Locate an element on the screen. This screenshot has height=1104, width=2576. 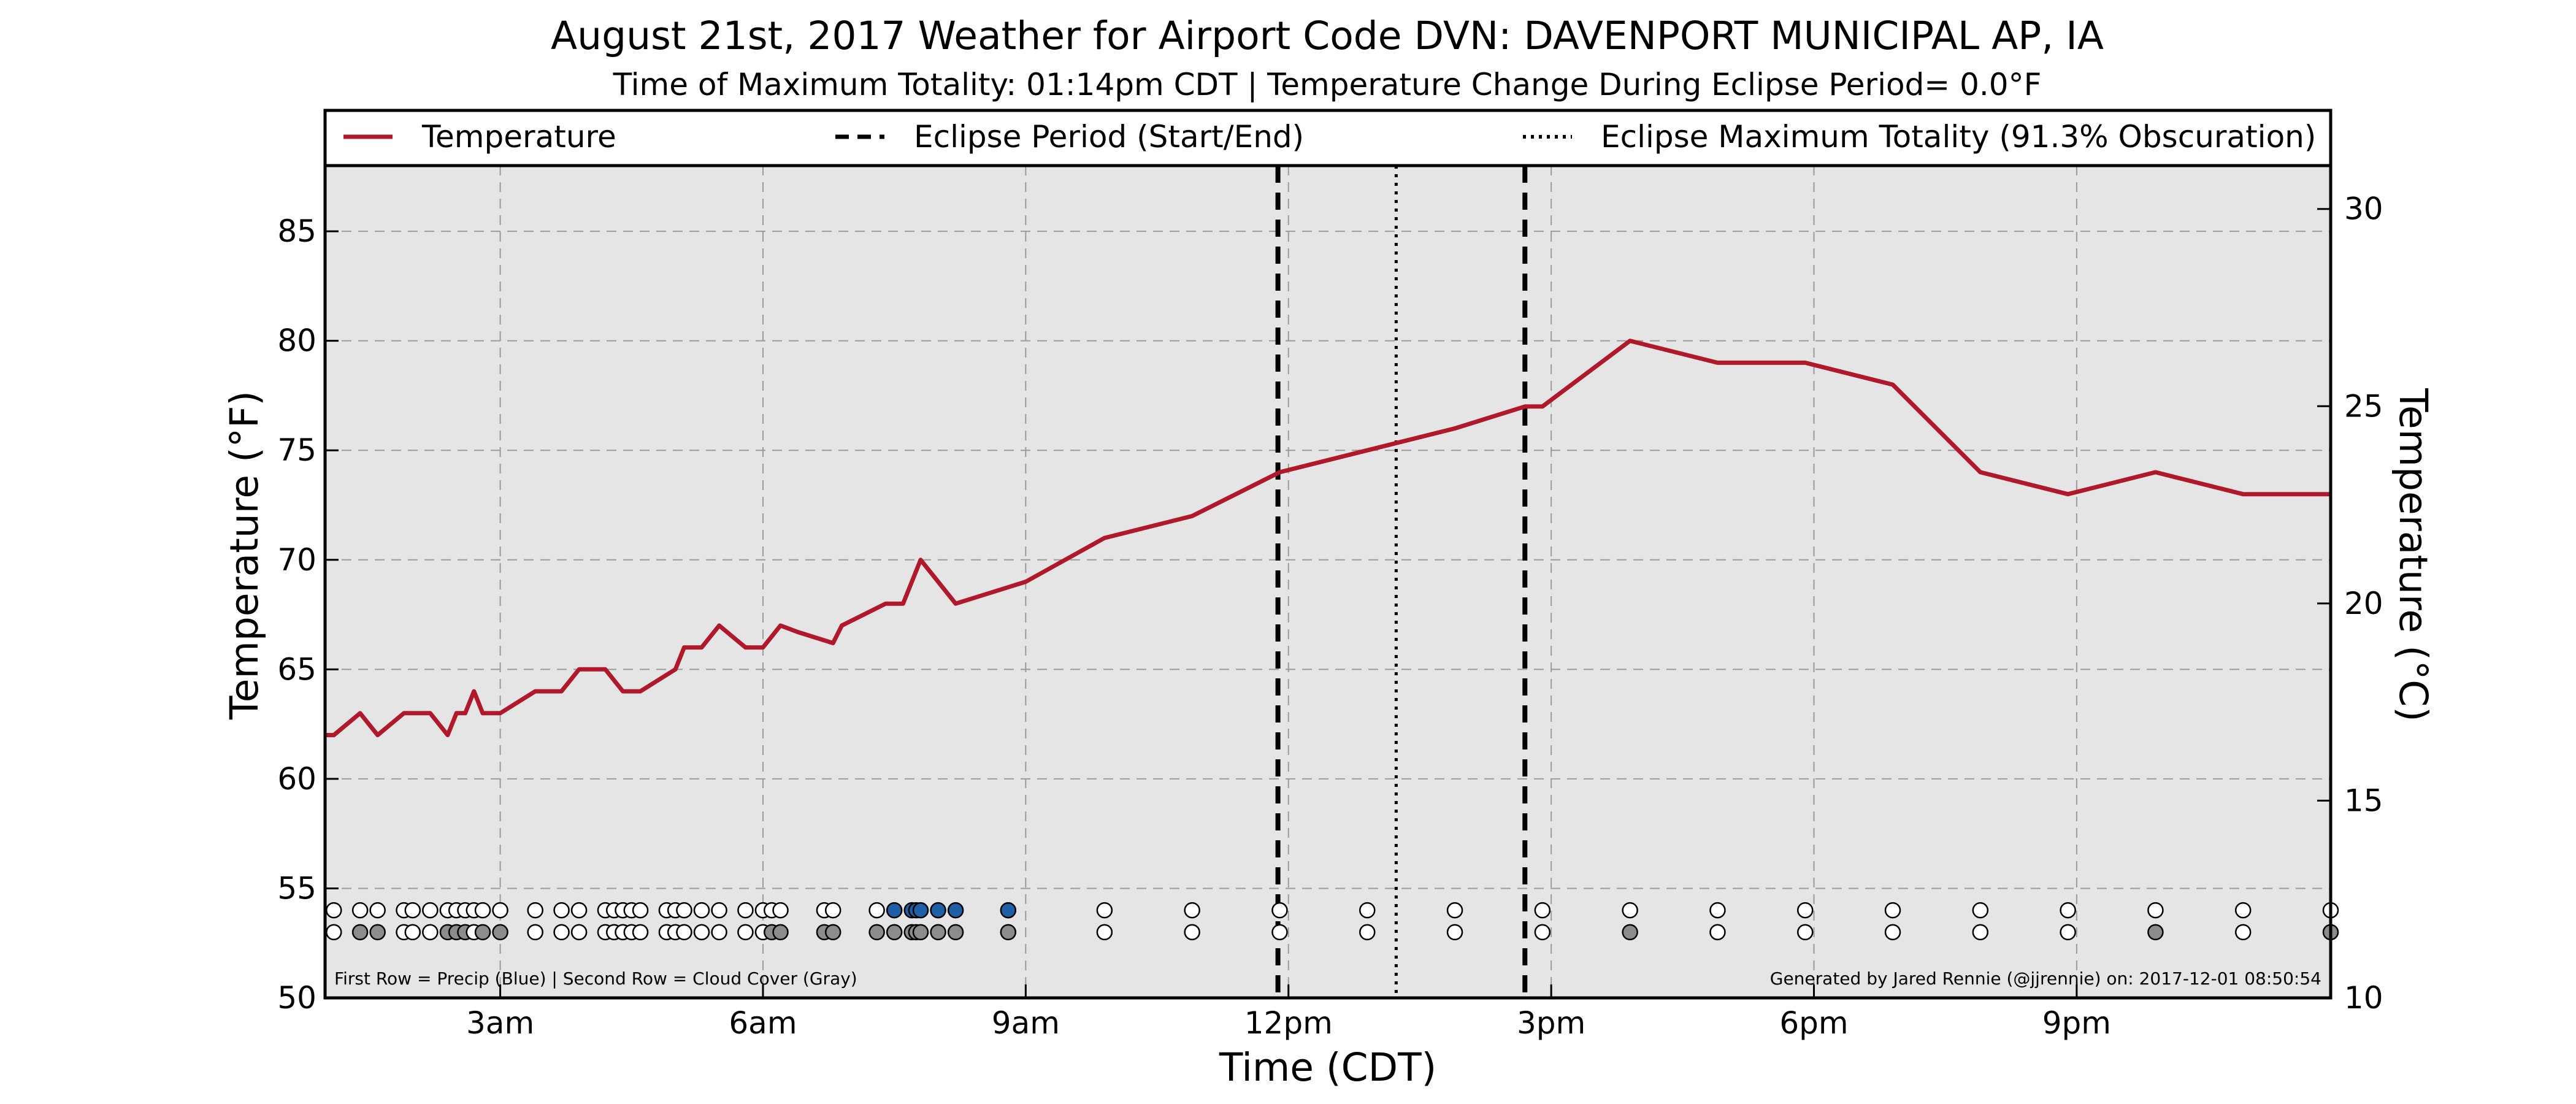
legend-eclipse-period-label: Eclipse Period (Start/End) is located at coordinates (1109, 137).